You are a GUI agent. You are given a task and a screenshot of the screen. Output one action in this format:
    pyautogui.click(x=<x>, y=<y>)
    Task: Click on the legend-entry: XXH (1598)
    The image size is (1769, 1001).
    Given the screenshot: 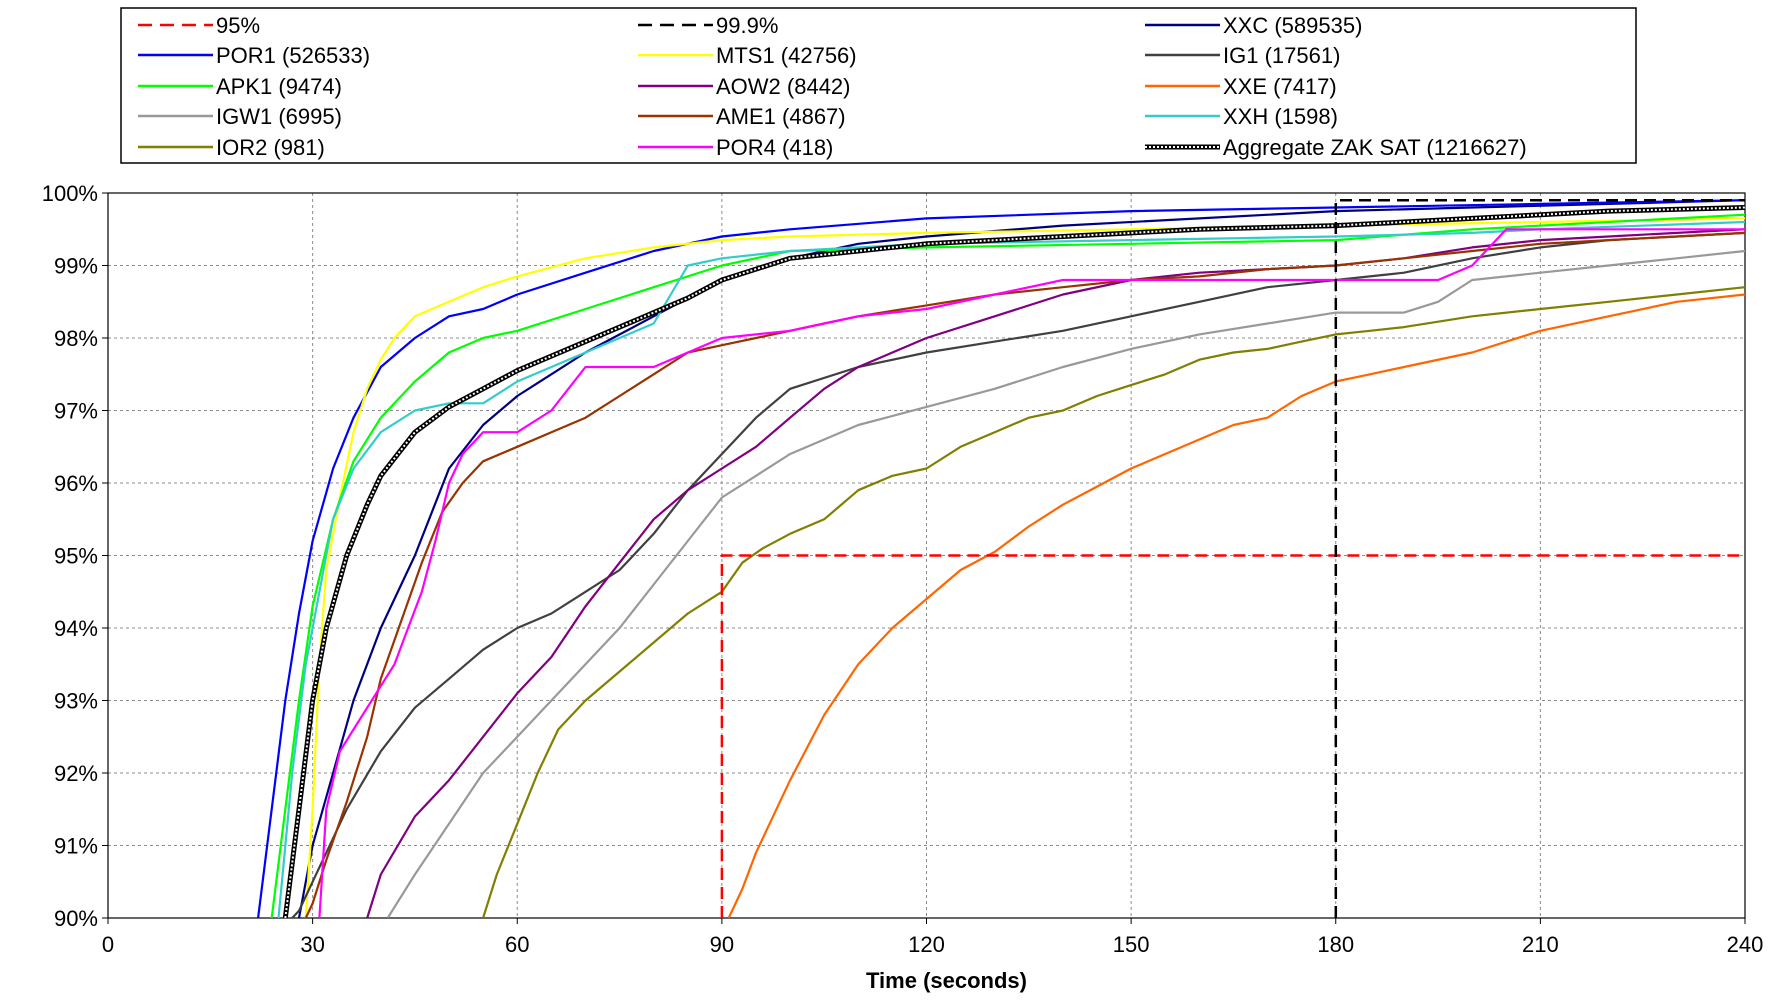 What is the action you would take?
    pyautogui.click(x=1241, y=116)
    